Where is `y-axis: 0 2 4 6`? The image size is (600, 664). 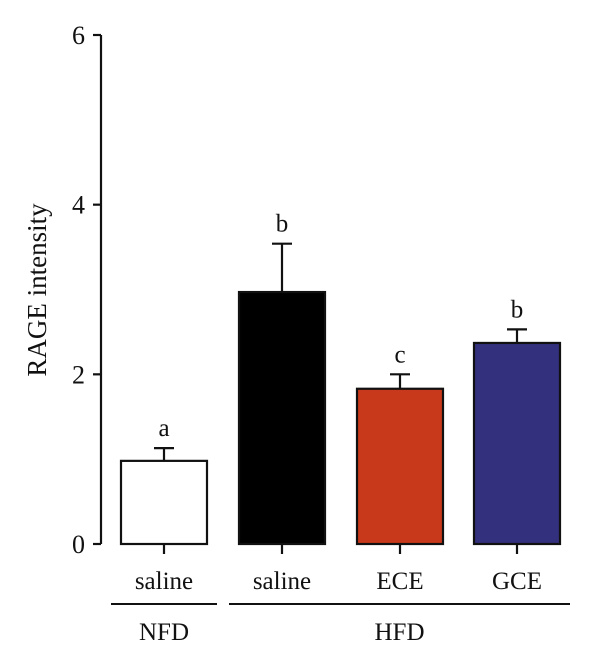
y-axis: 0 2 4 6 is located at coordinates (87, 290).